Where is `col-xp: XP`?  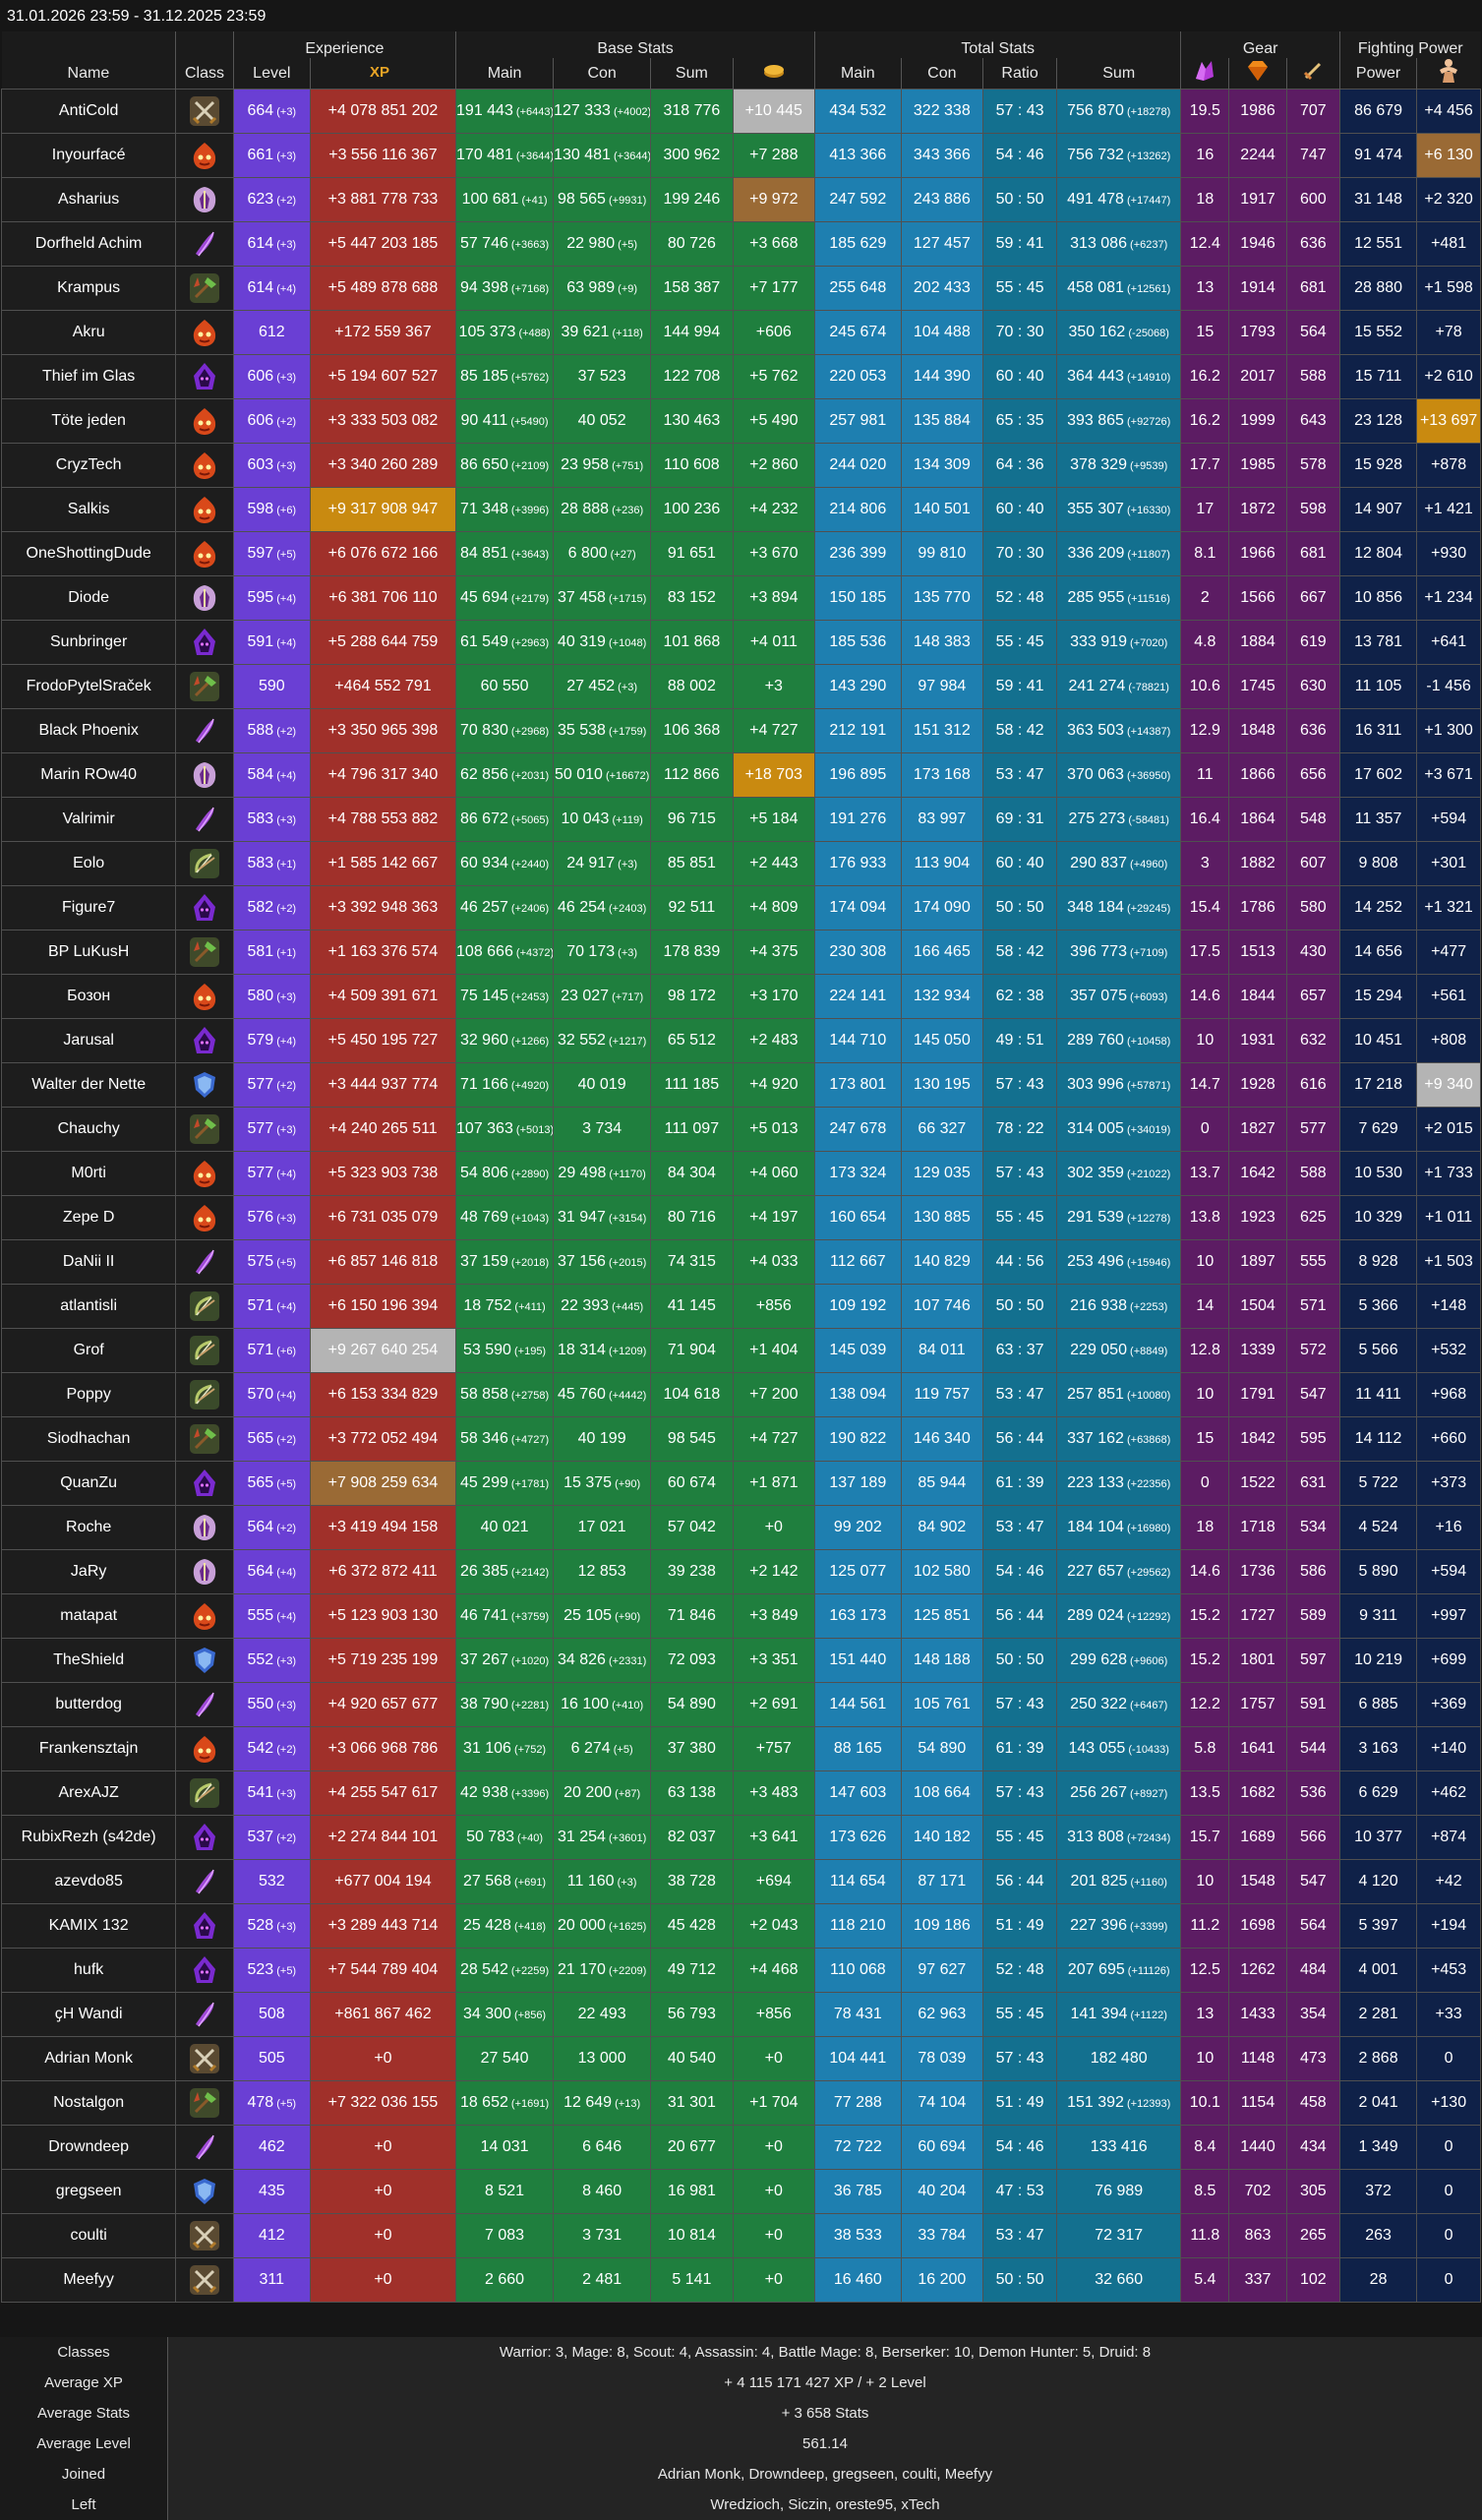 col-xp: XP is located at coordinates (383, 74).